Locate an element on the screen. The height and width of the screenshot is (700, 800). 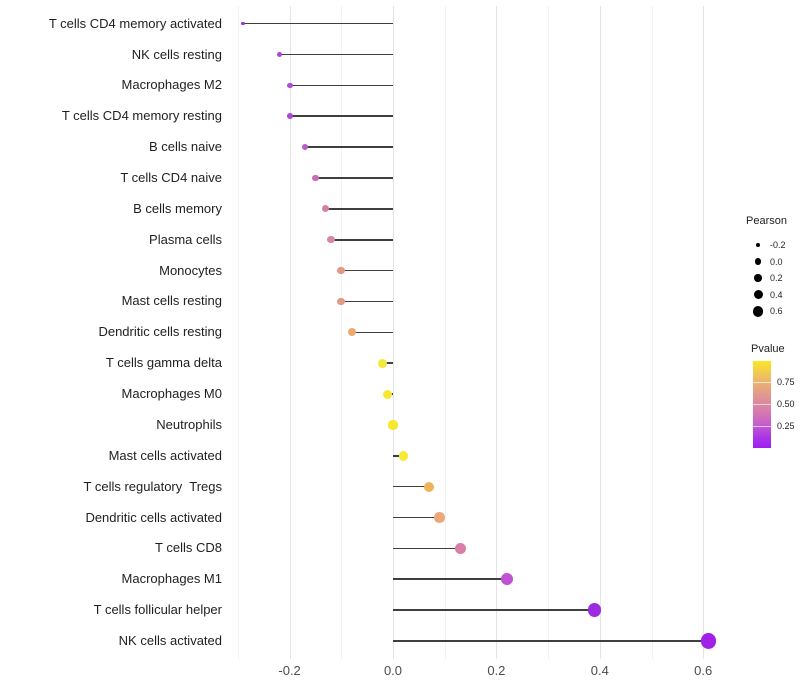
pvalue-legend-title: Pvalue is located at coordinates (768, 349).